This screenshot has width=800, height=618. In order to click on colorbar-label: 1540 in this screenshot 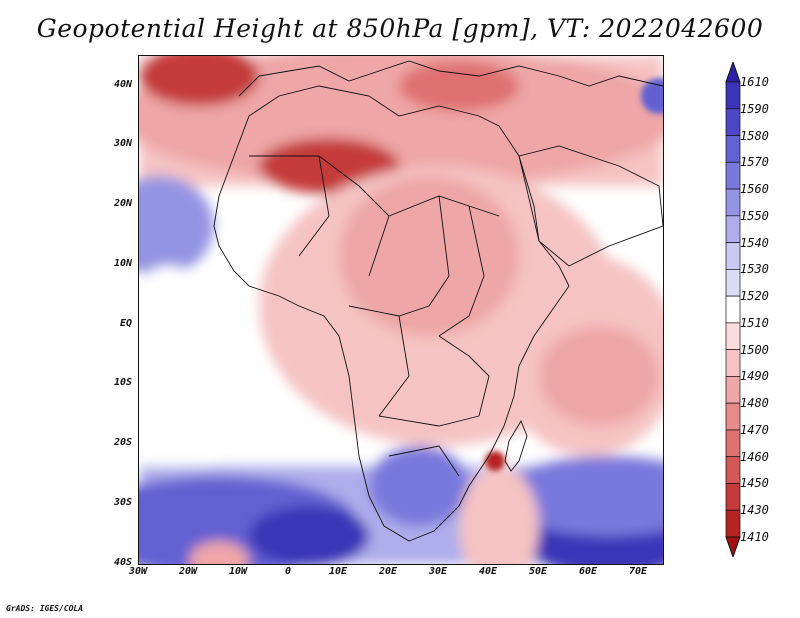, I will do `click(754, 242)`.